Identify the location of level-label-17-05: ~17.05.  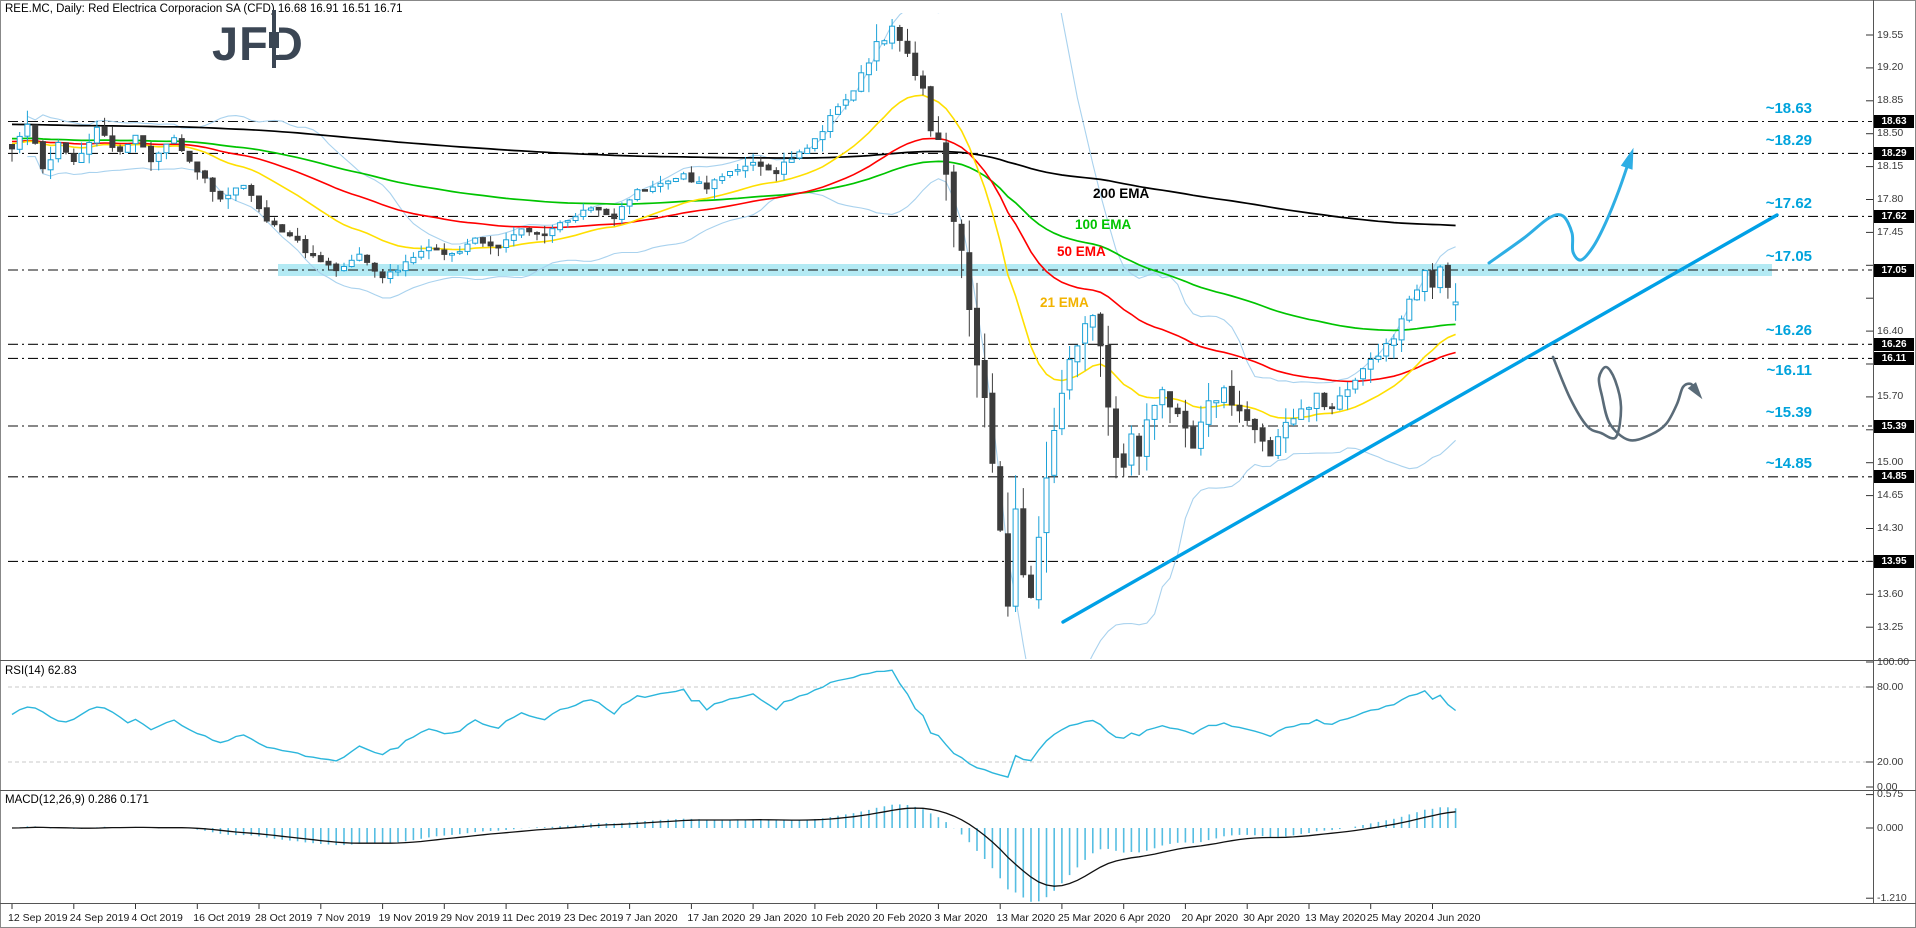
(1788, 256).